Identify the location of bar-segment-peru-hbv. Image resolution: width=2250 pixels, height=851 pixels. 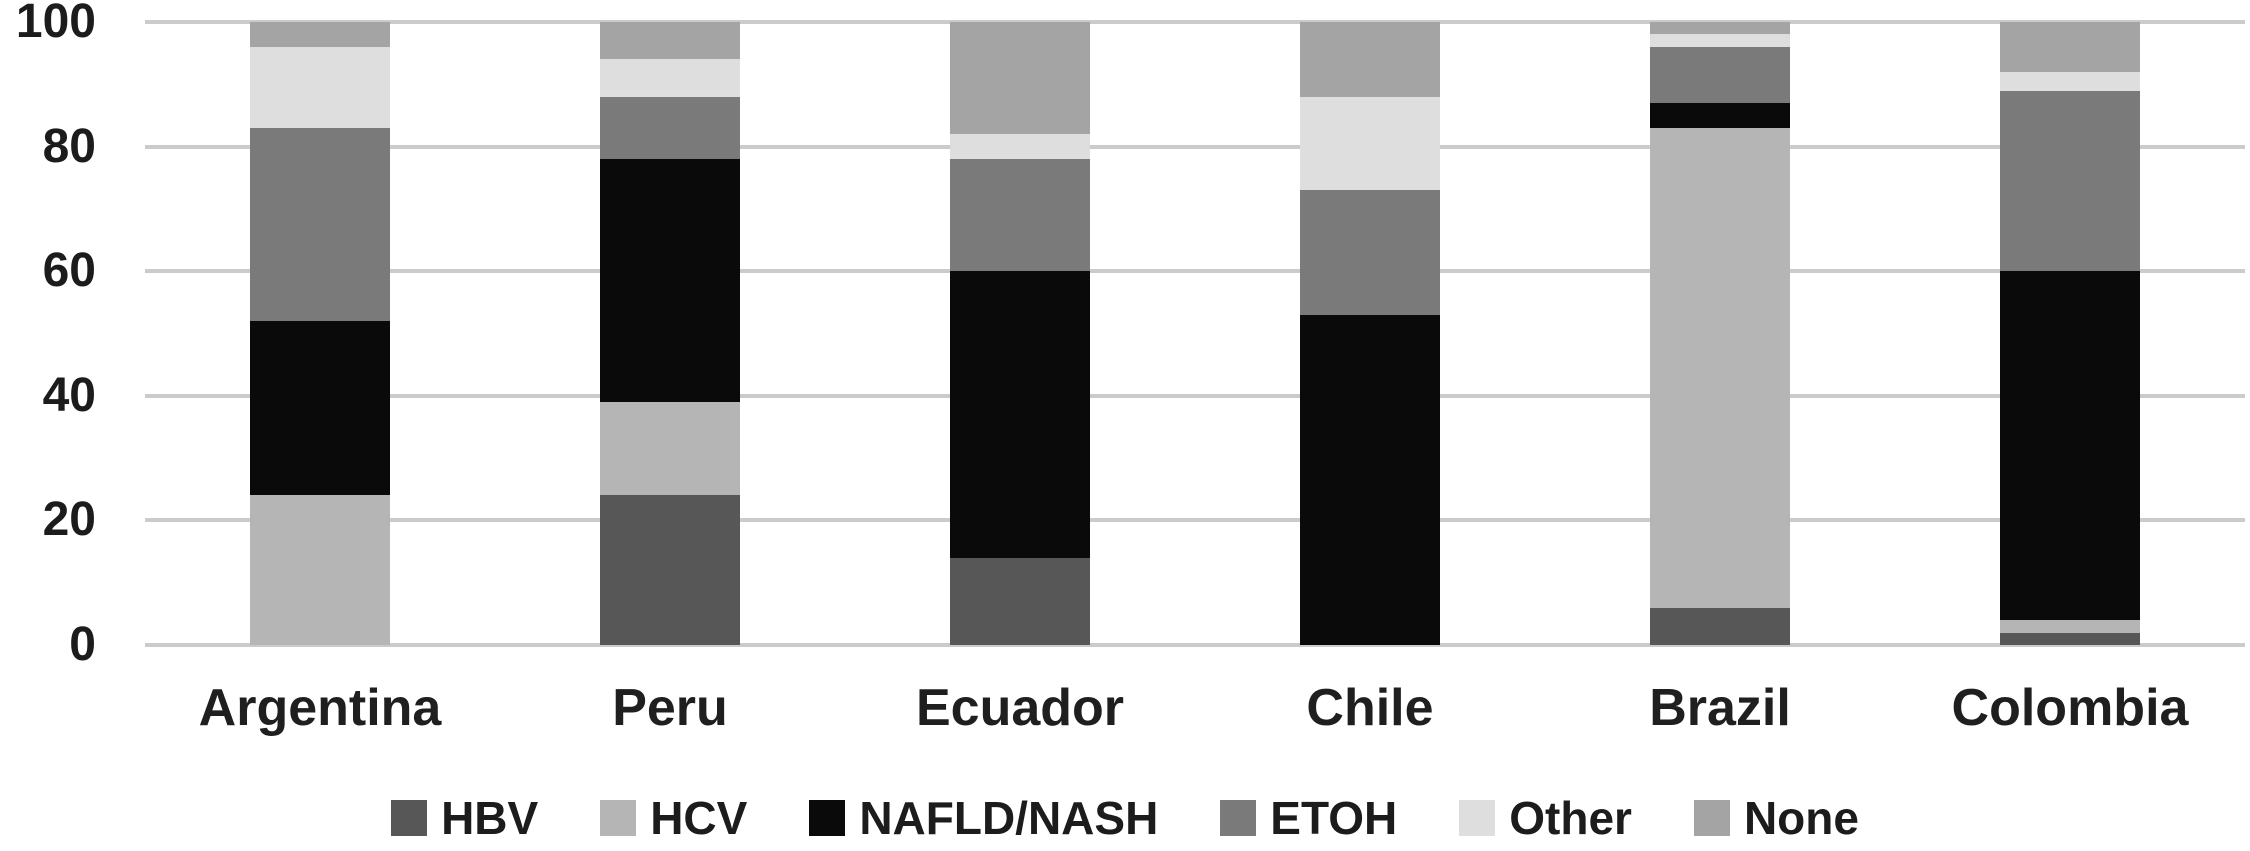
(670, 570).